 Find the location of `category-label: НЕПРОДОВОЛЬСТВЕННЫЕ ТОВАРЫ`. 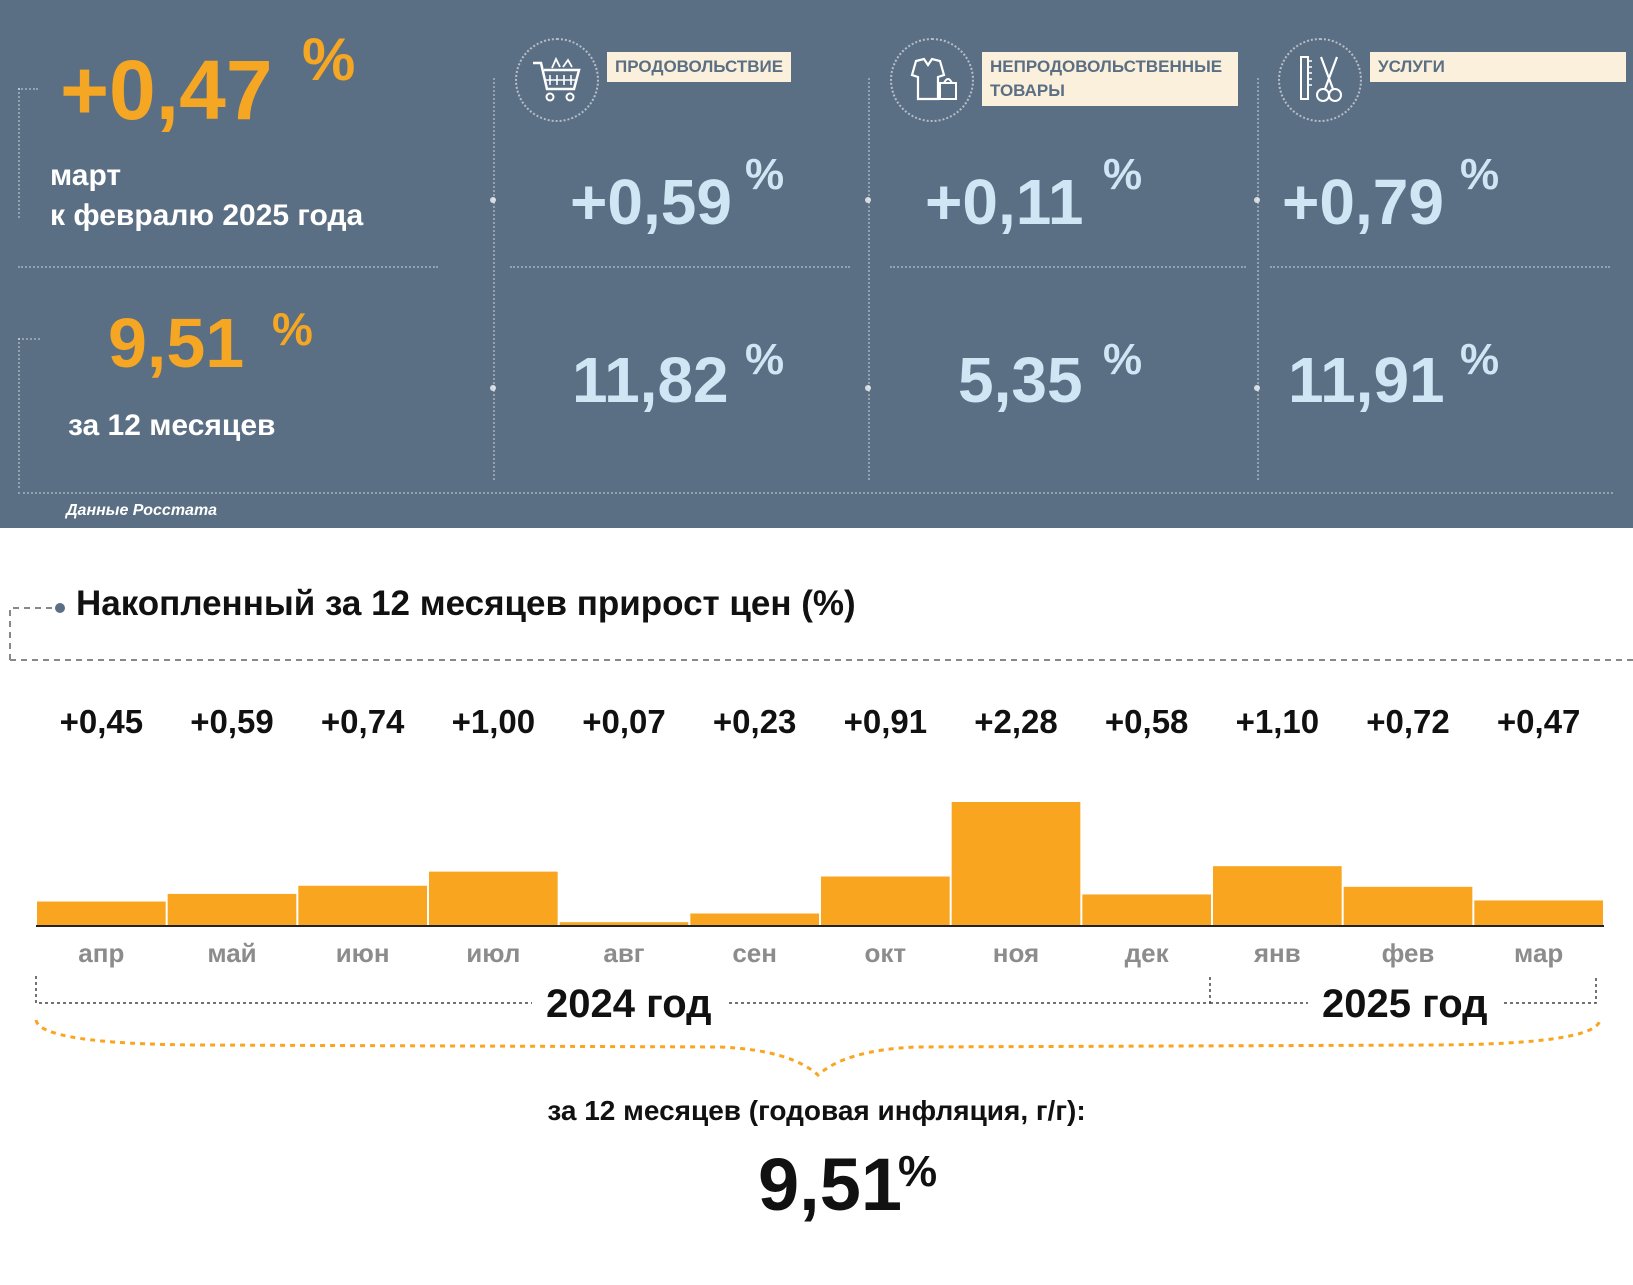

category-label: НЕПРОДОВОЛЬСТВЕННЫЕ ТОВАРЫ is located at coordinates (1110, 79).